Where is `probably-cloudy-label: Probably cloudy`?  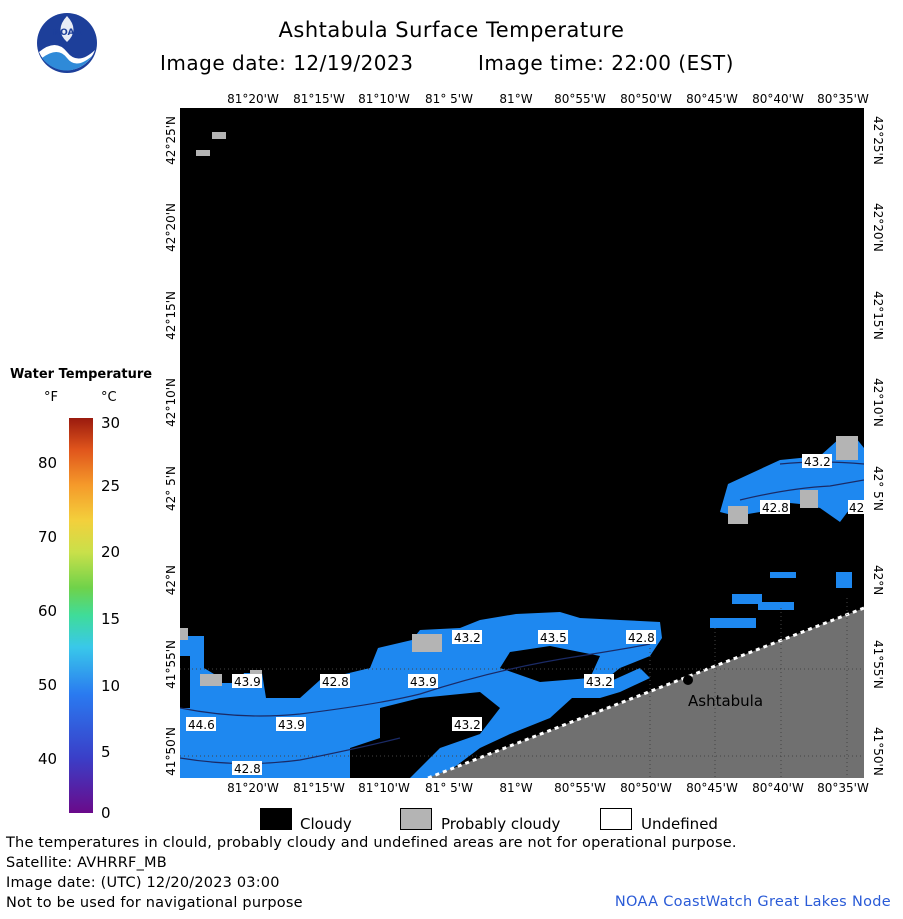 probably-cloudy-label: Probably cloudy is located at coordinates (501, 824).